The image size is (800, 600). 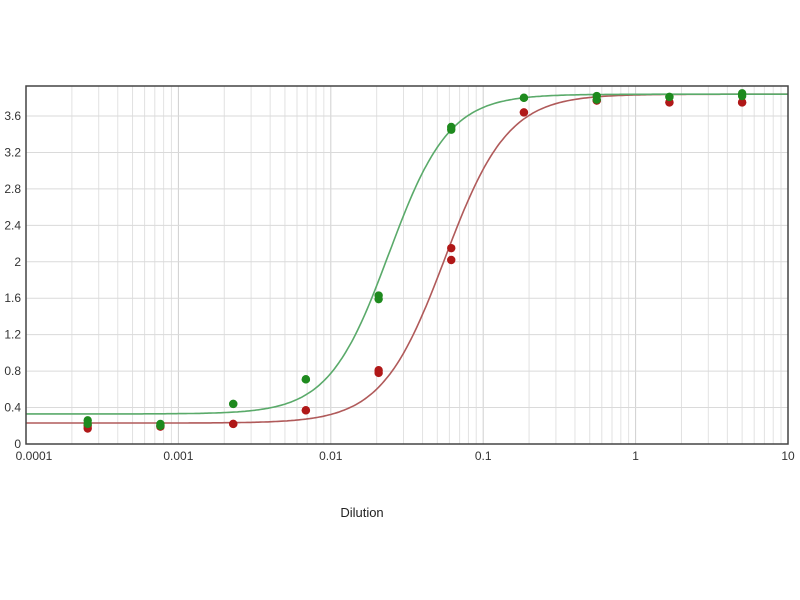 What do you see at coordinates (178, 456) in the screenshot?
I see `x-tick-label: 0.001` at bounding box center [178, 456].